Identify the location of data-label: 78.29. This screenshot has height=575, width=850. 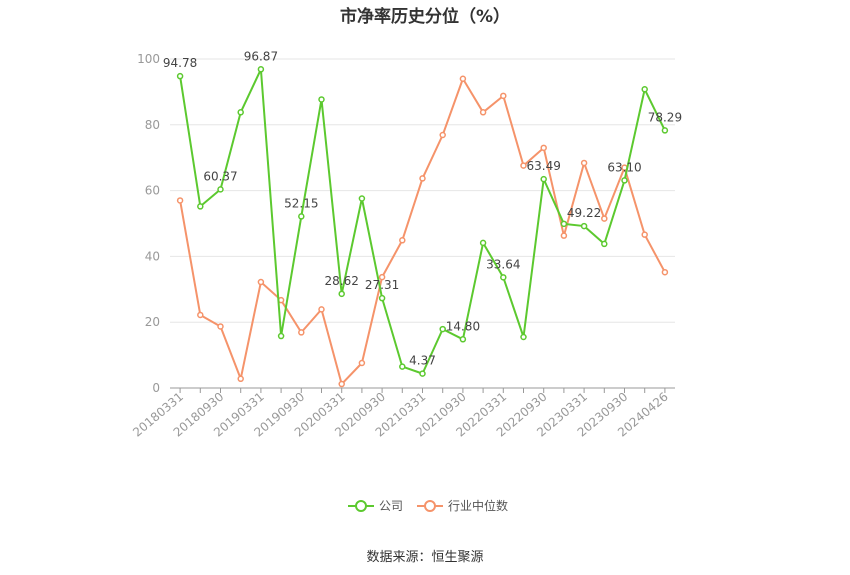
(665, 117).